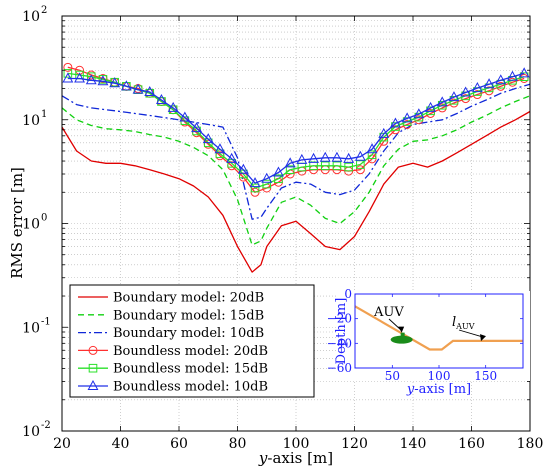  Describe the element at coordinates (483, 338) in the screenshot. I see `l-auv-arrowhead` at that location.